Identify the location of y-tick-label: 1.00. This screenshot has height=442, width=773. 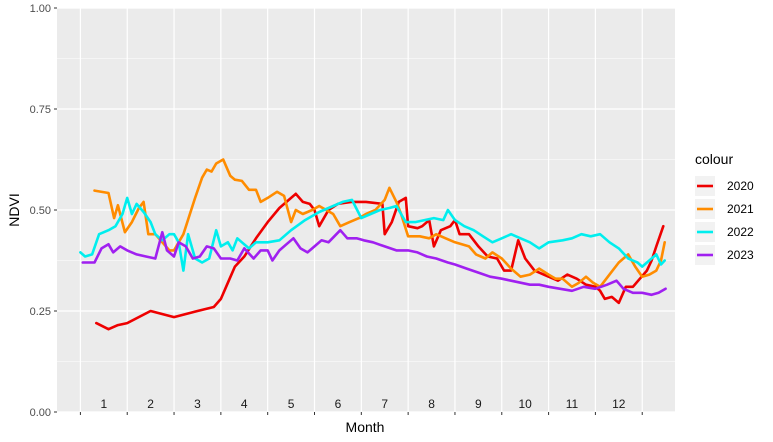
(40, 9).